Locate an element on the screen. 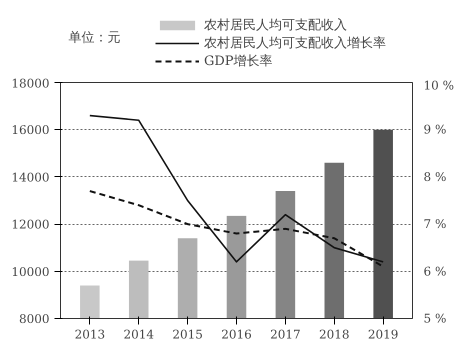  x-tick-label: 2017 is located at coordinates (285, 335).